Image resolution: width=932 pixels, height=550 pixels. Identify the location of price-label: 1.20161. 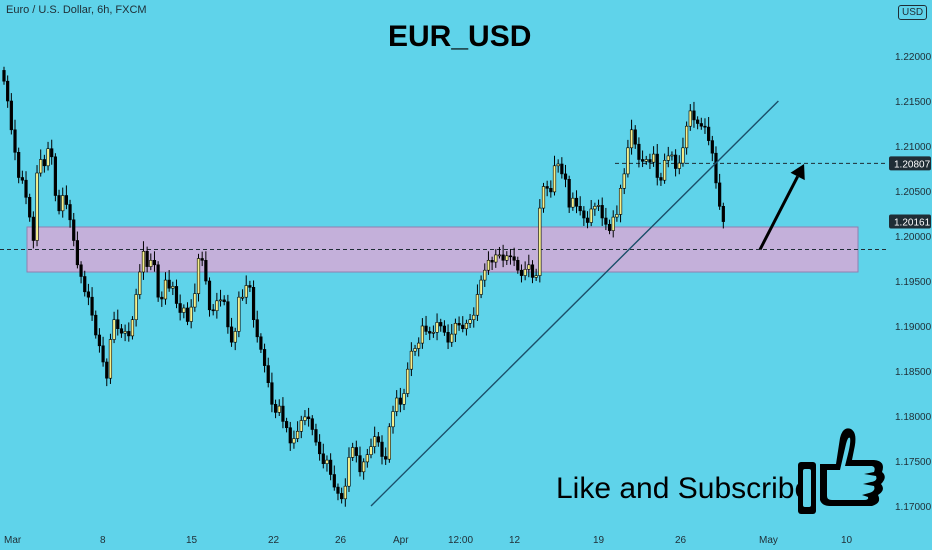
(912, 223).